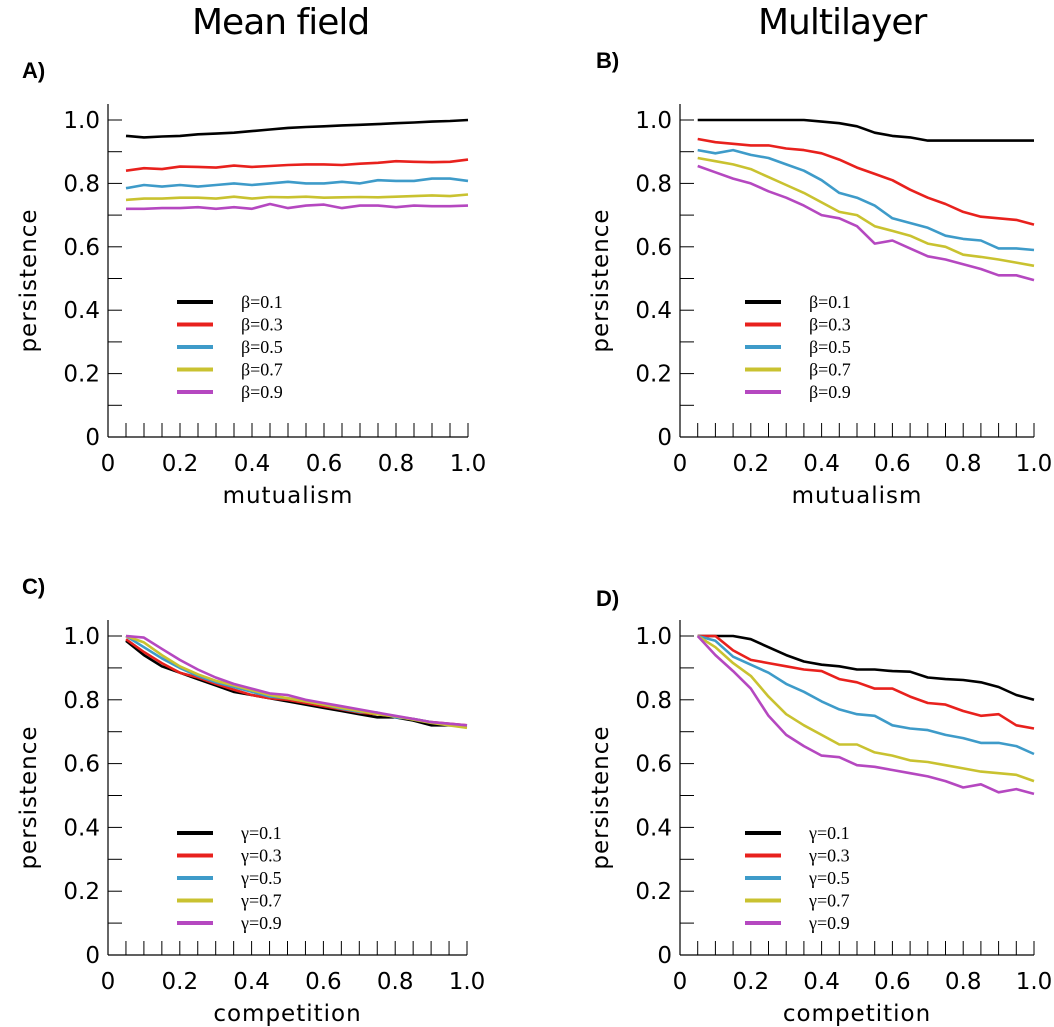 This screenshot has height=1027, width=1054. What do you see at coordinates (81, 828) in the screenshot?
I see `panel-c-y-tick-label: 0.4` at bounding box center [81, 828].